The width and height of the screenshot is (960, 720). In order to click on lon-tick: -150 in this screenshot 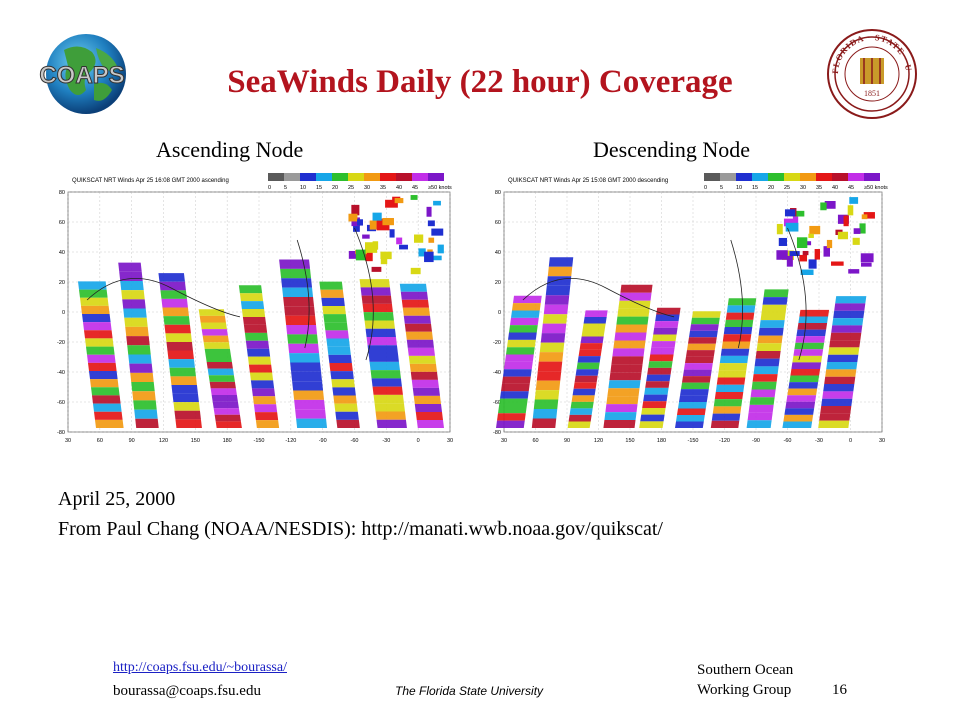, I will do `click(692, 441)`.